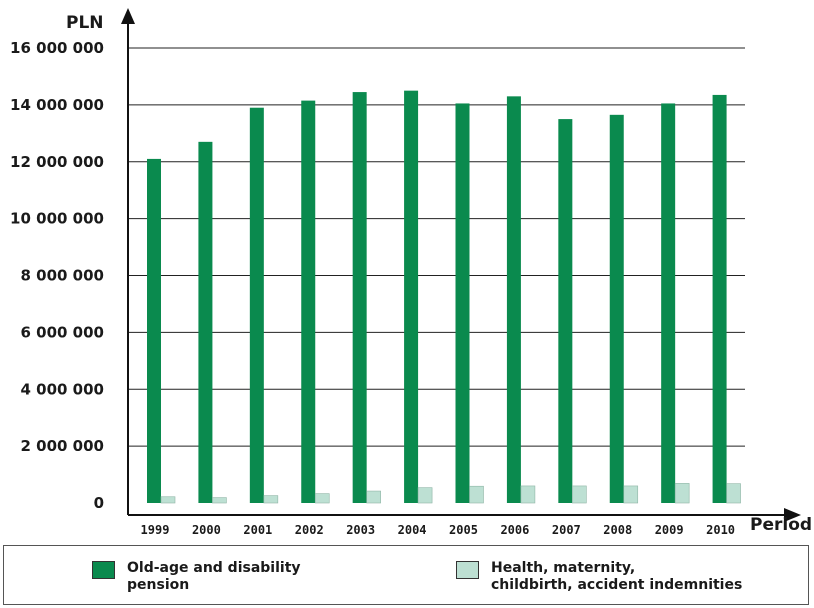 The image size is (814, 608). What do you see at coordinates (62, 332) in the screenshot?
I see `y-tick-label: 6 000 000` at bounding box center [62, 332].